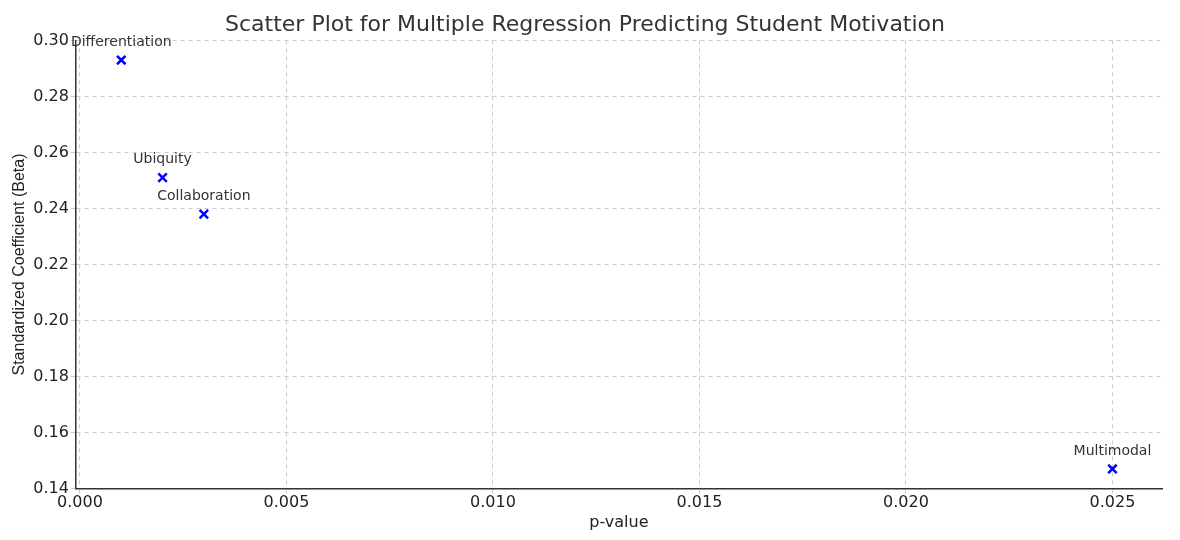  Describe the element at coordinates (204, 194) in the screenshot. I see `annotation: Collaboration` at that location.